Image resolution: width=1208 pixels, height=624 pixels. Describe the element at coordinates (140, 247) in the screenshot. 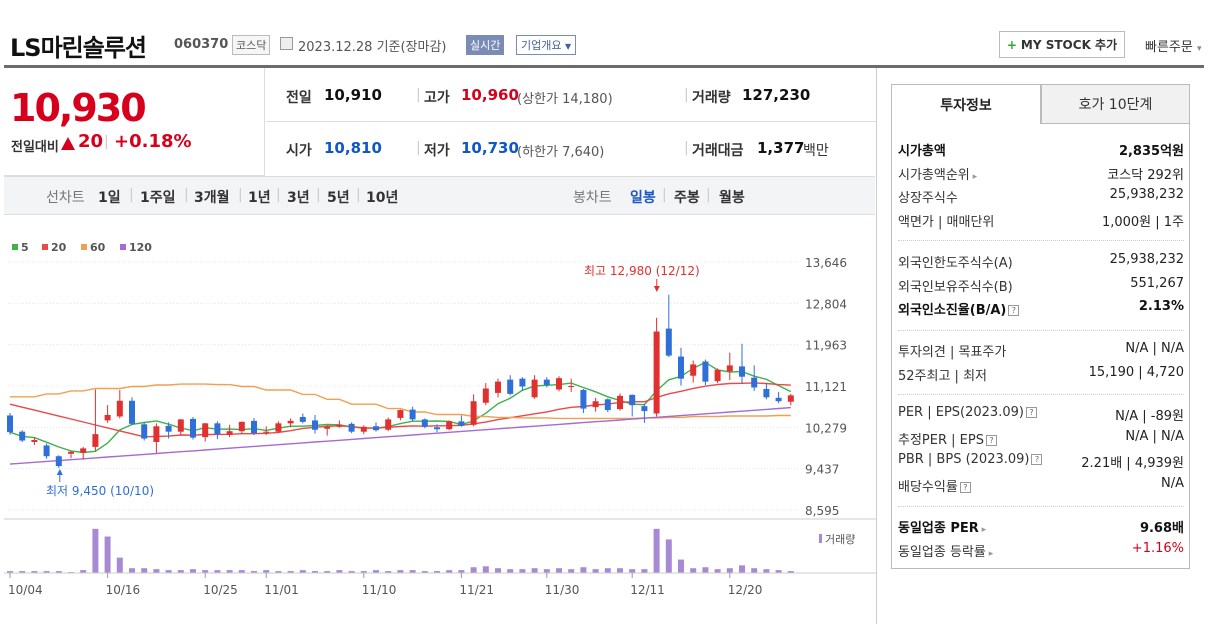

I see `legend-label: 120` at that location.